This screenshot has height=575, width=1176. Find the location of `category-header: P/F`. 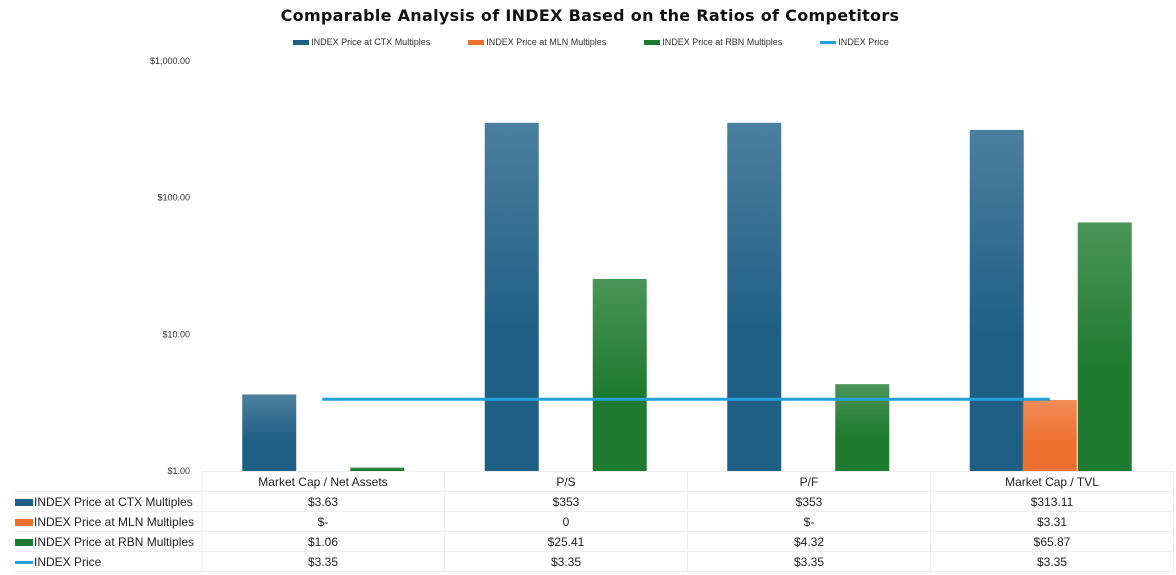

category-header: P/F is located at coordinates (809, 481).